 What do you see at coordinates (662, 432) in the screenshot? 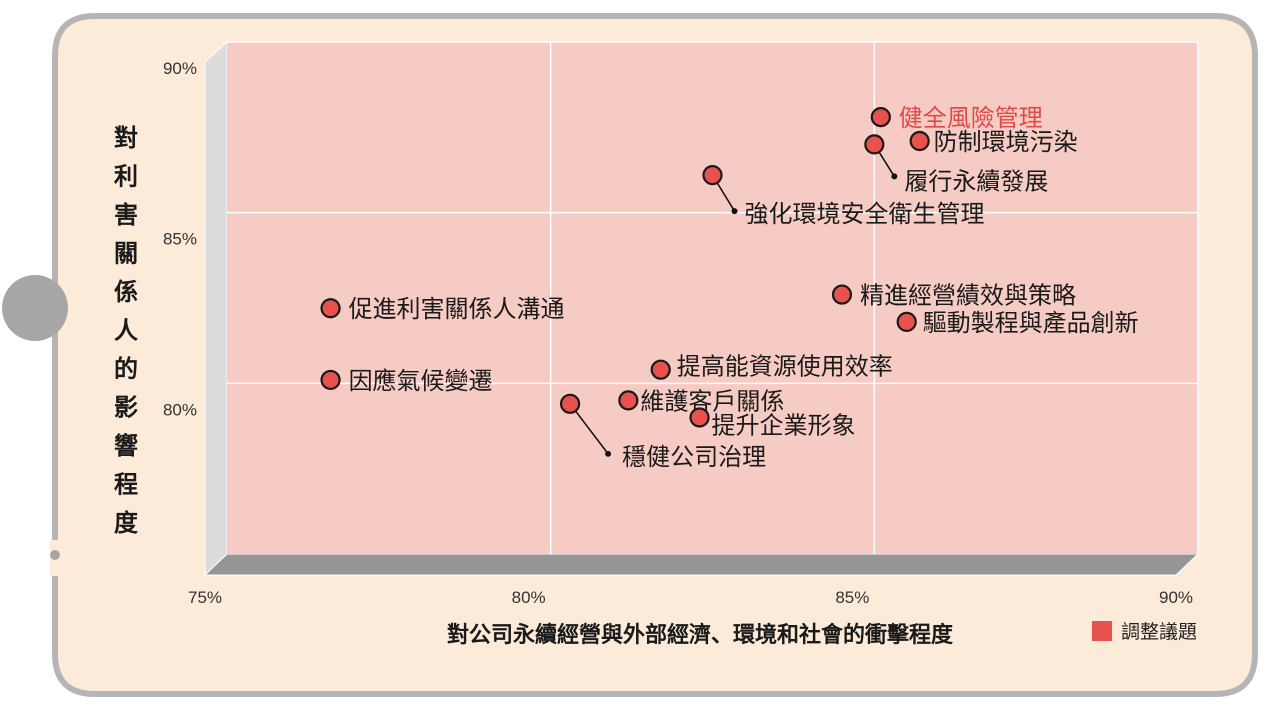
I see `data-point: 穩健公司治理` at bounding box center [662, 432].